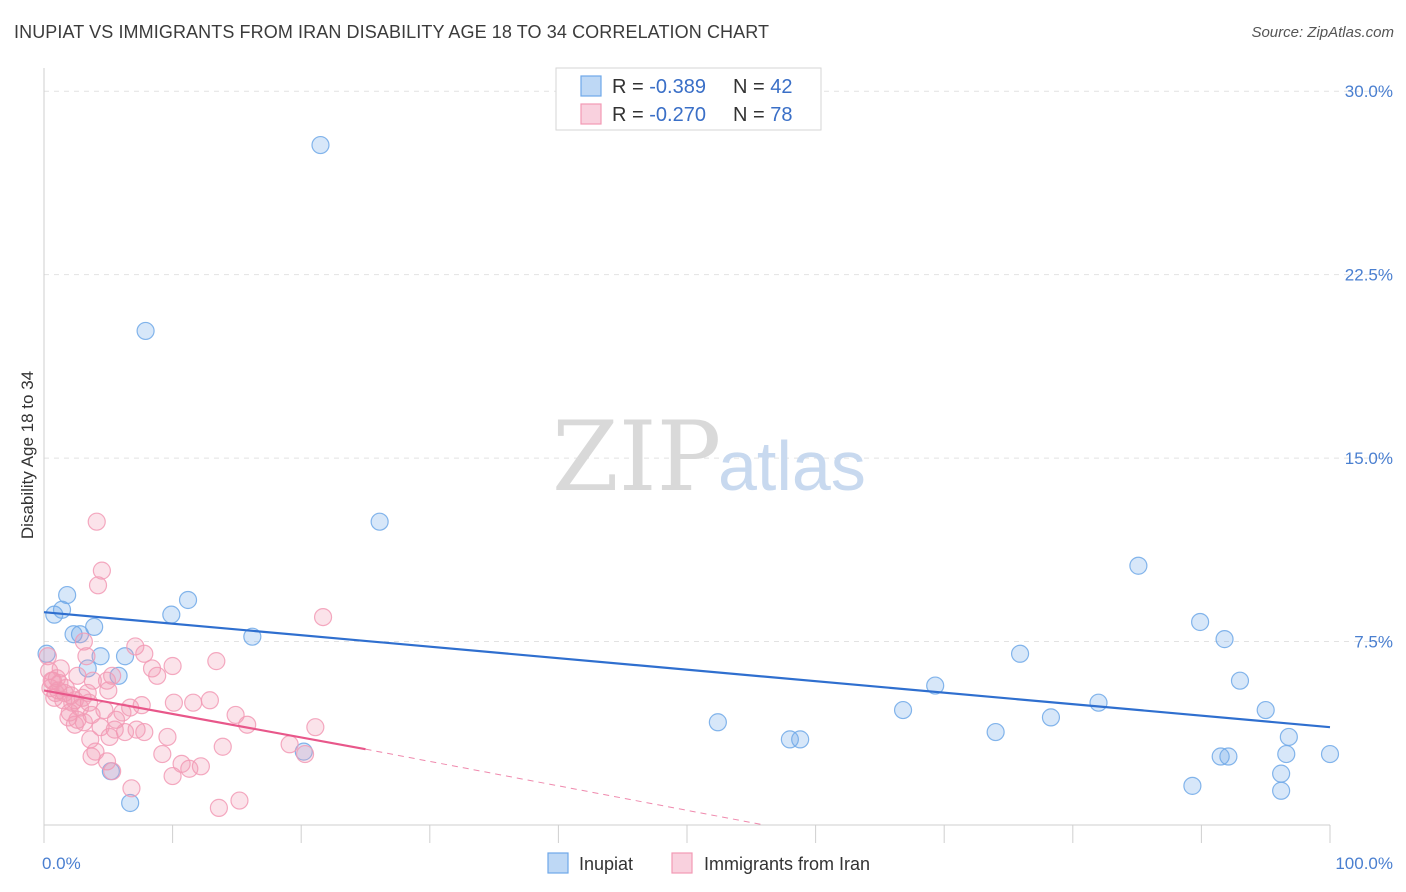 The image size is (1406, 892). I want to click on legend-box, so click(688, 99).